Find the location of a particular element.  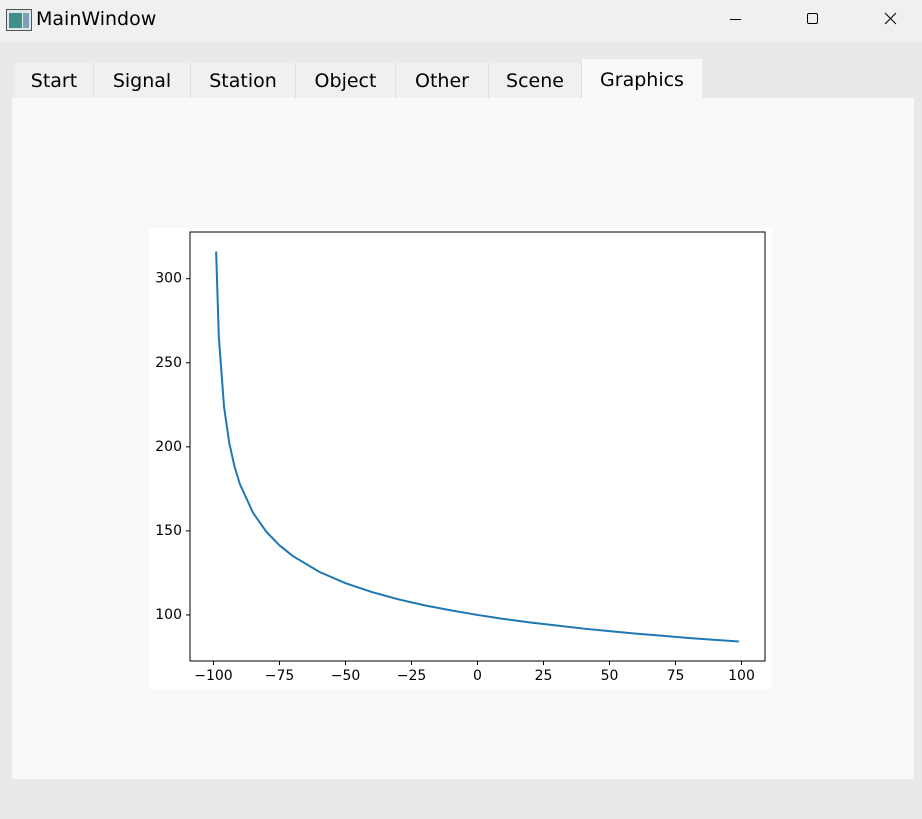

close-button is located at coordinates (888, 20).